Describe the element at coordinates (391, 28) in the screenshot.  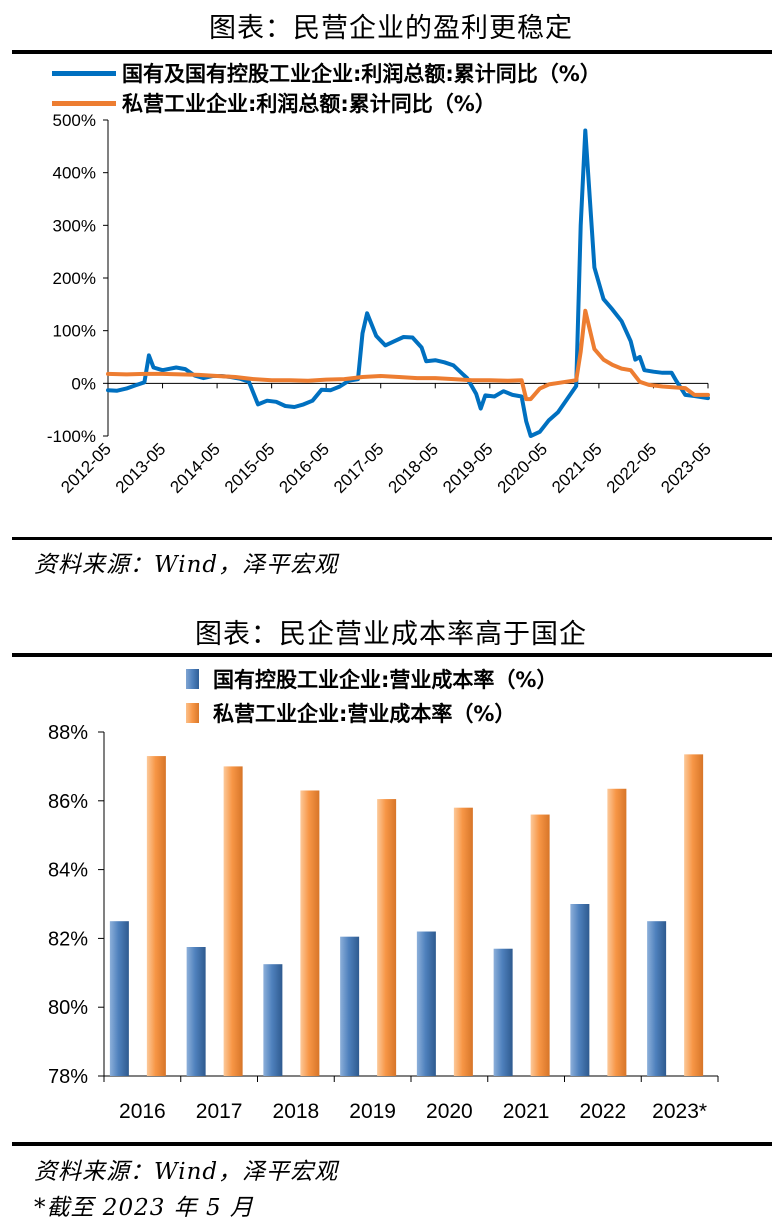
I see `chart1-title: 图表：民营企业的盈利更稳定` at that location.